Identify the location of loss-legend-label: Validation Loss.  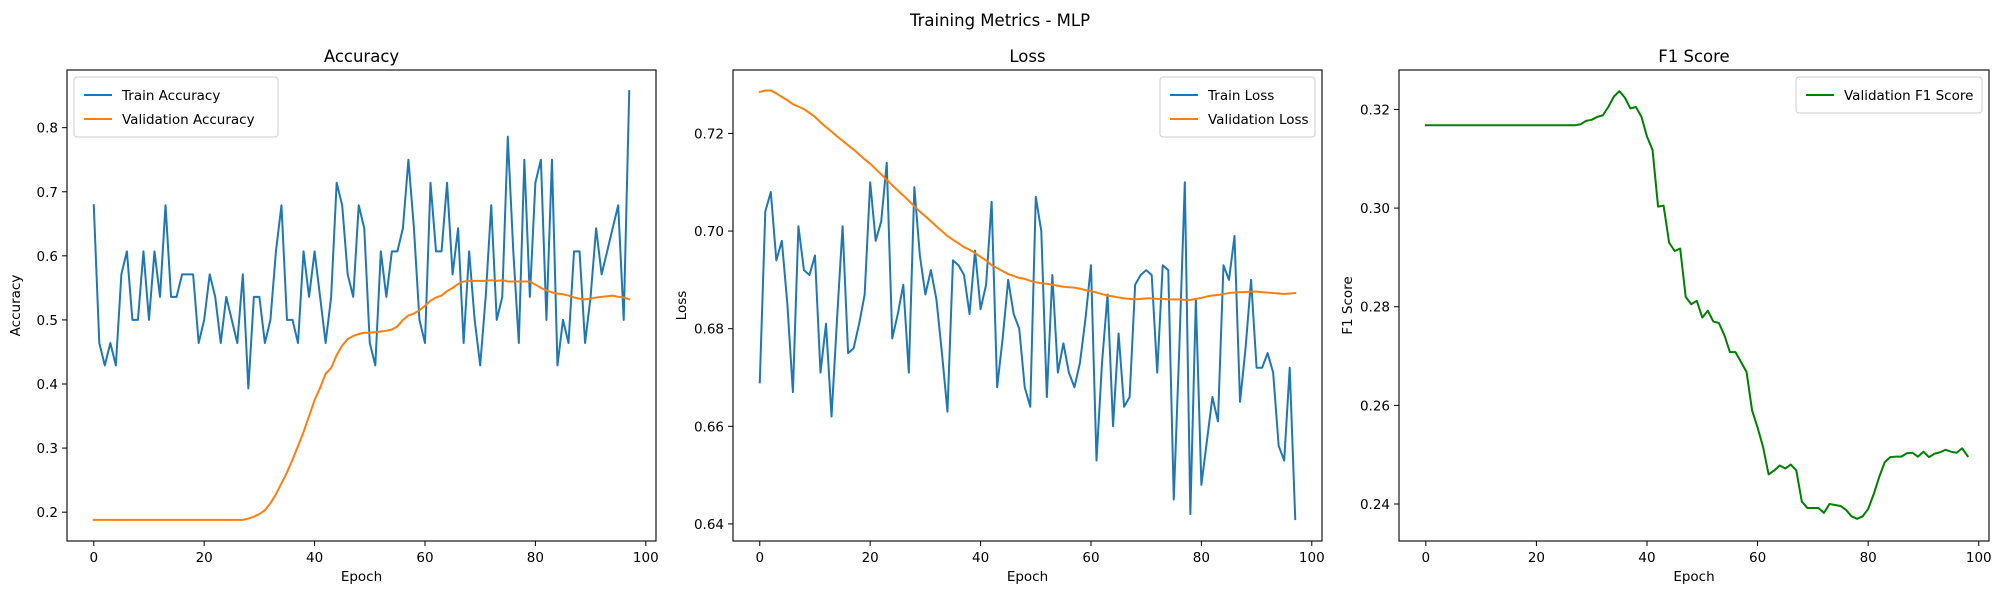
(1258, 120).